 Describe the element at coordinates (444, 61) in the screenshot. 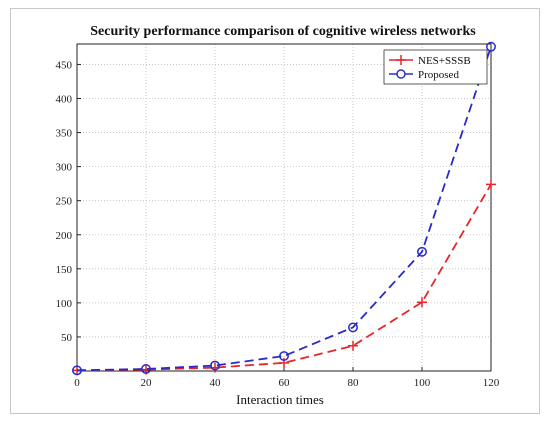

I see `legend-label-nes-sssb: NES+SSSB` at that location.